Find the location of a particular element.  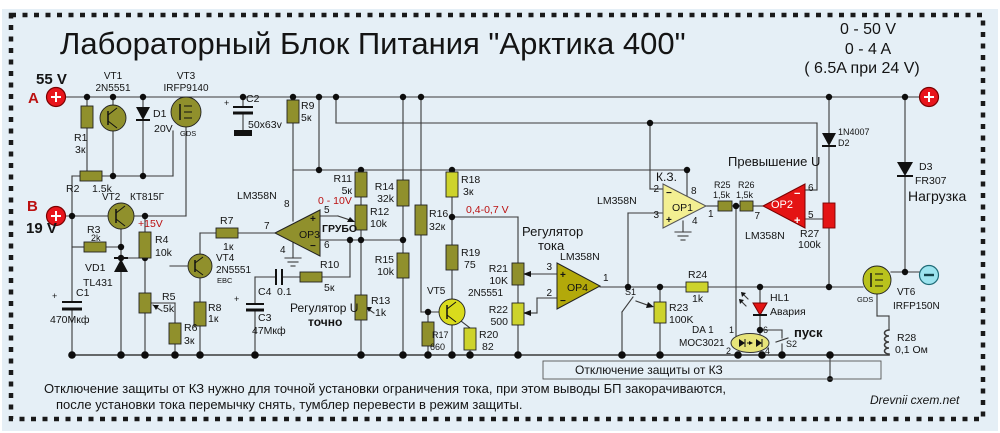

opamp-op3: OP3 + − 8 7 4 5 6 LM358N is located at coordinates (283, 223).